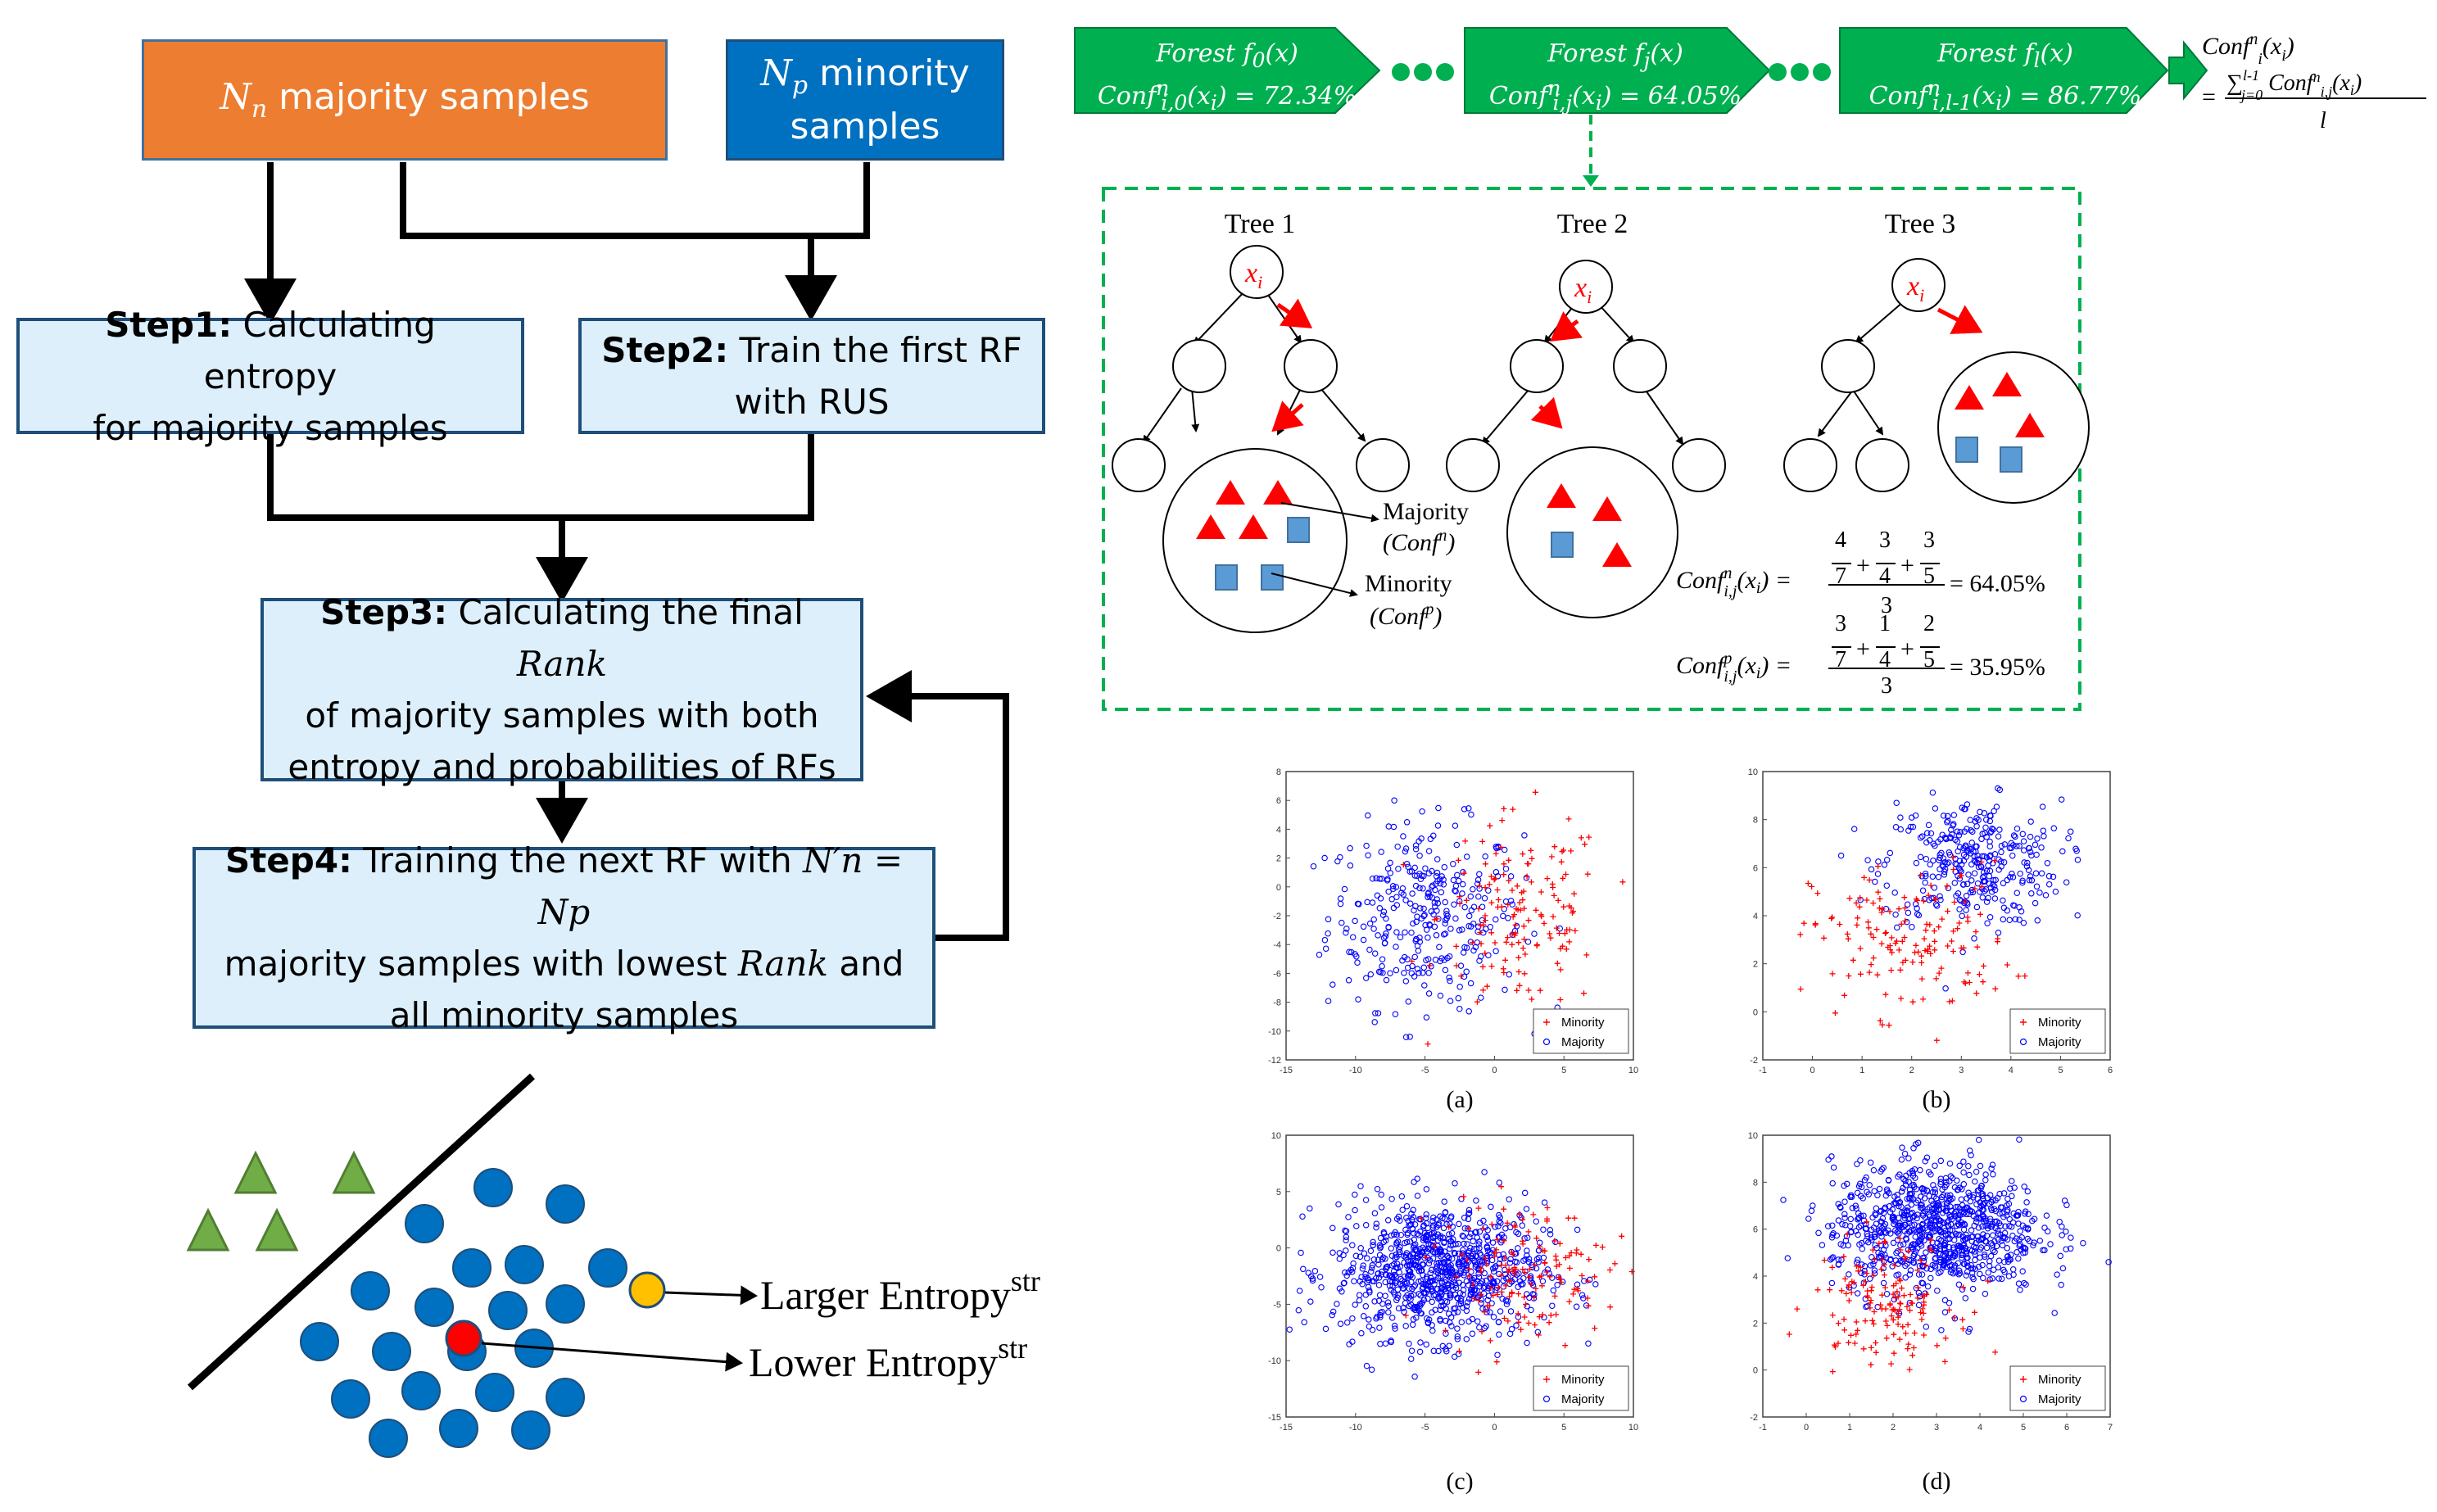 This screenshot has width=2437, height=1512. What do you see at coordinates (421, 1390) in the screenshot?
I see `majority-circle` at bounding box center [421, 1390].